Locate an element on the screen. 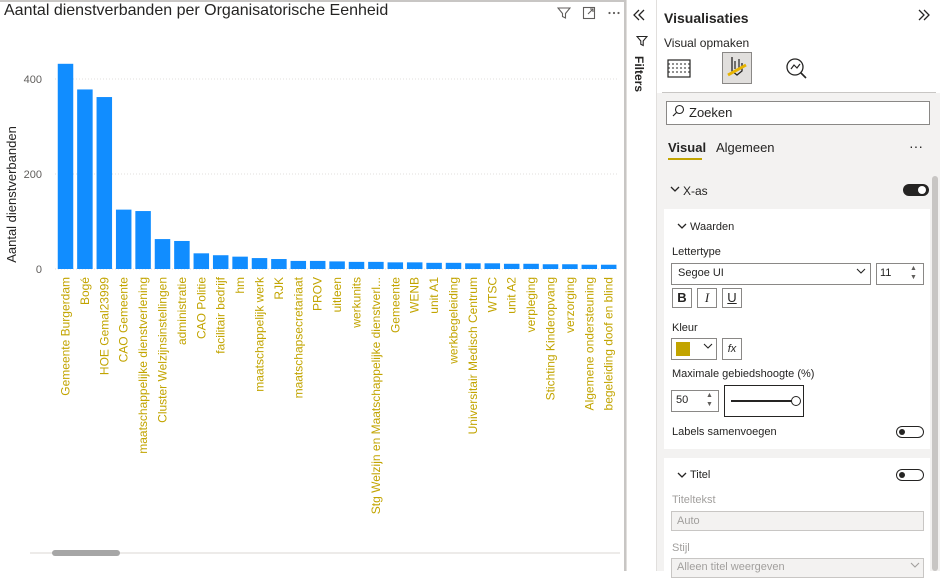 The image size is (940, 578). x-tick-label: werkbegeleiding is located at coordinates (454, 321).